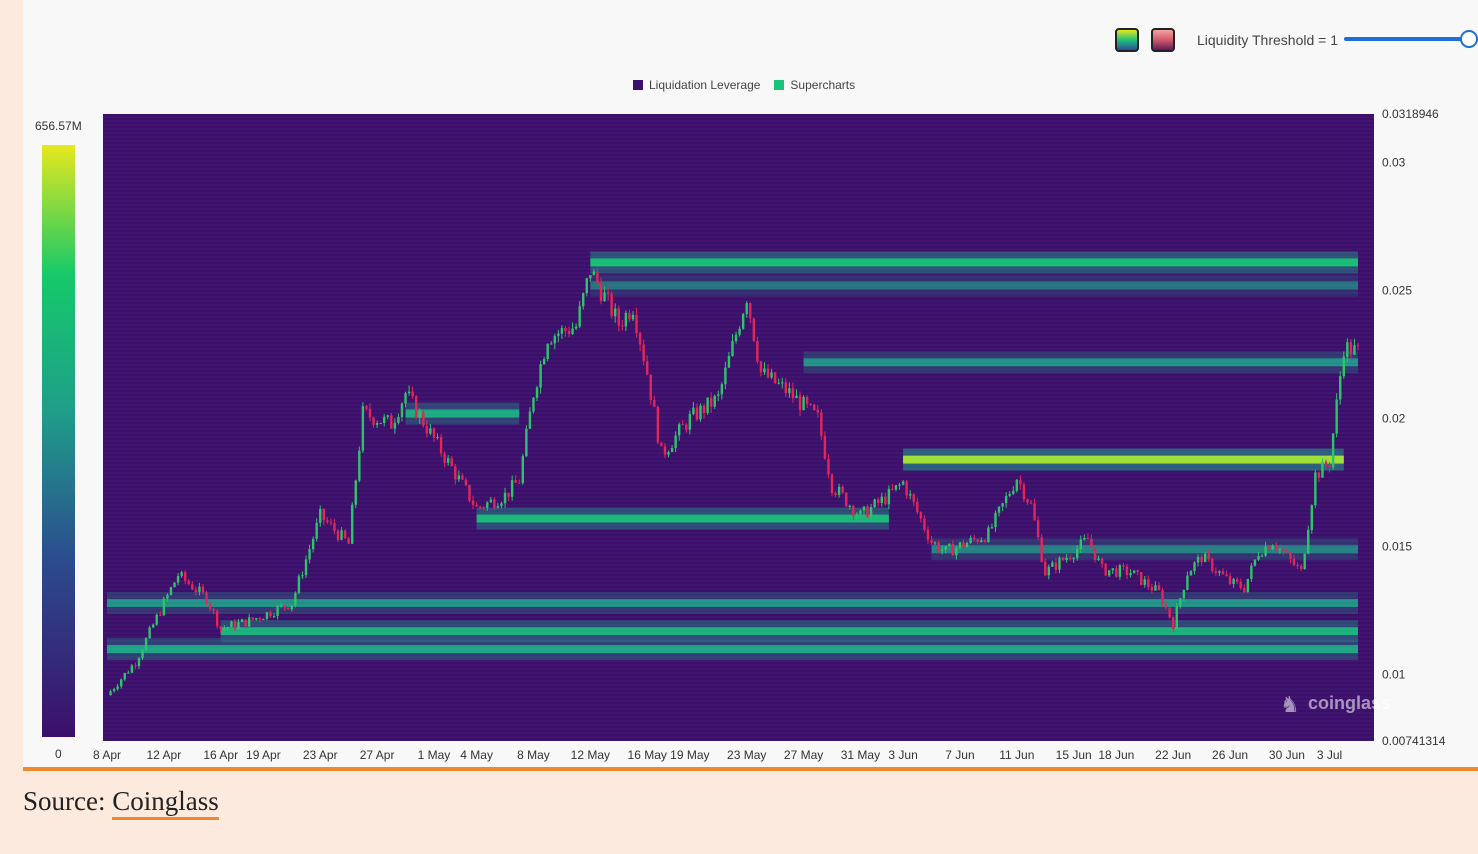 The image size is (1478, 854). What do you see at coordinates (803, 755) in the screenshot?
I see `x-tick-label: 27 May` at bounding box center [803, 755].